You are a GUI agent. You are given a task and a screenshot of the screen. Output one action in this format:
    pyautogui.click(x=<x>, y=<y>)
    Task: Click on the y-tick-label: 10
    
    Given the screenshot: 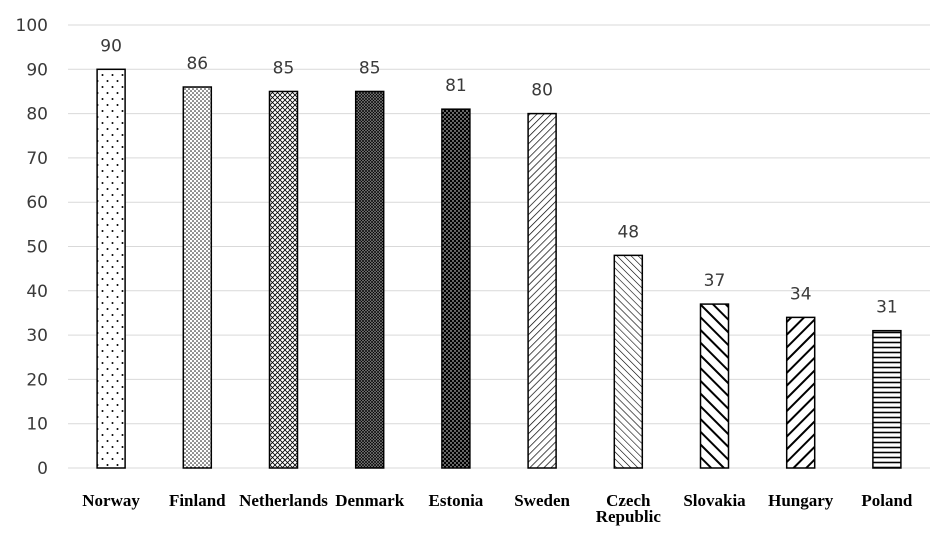 What is the action you would take?
    pyautogui.click(x=37, y=425)
    